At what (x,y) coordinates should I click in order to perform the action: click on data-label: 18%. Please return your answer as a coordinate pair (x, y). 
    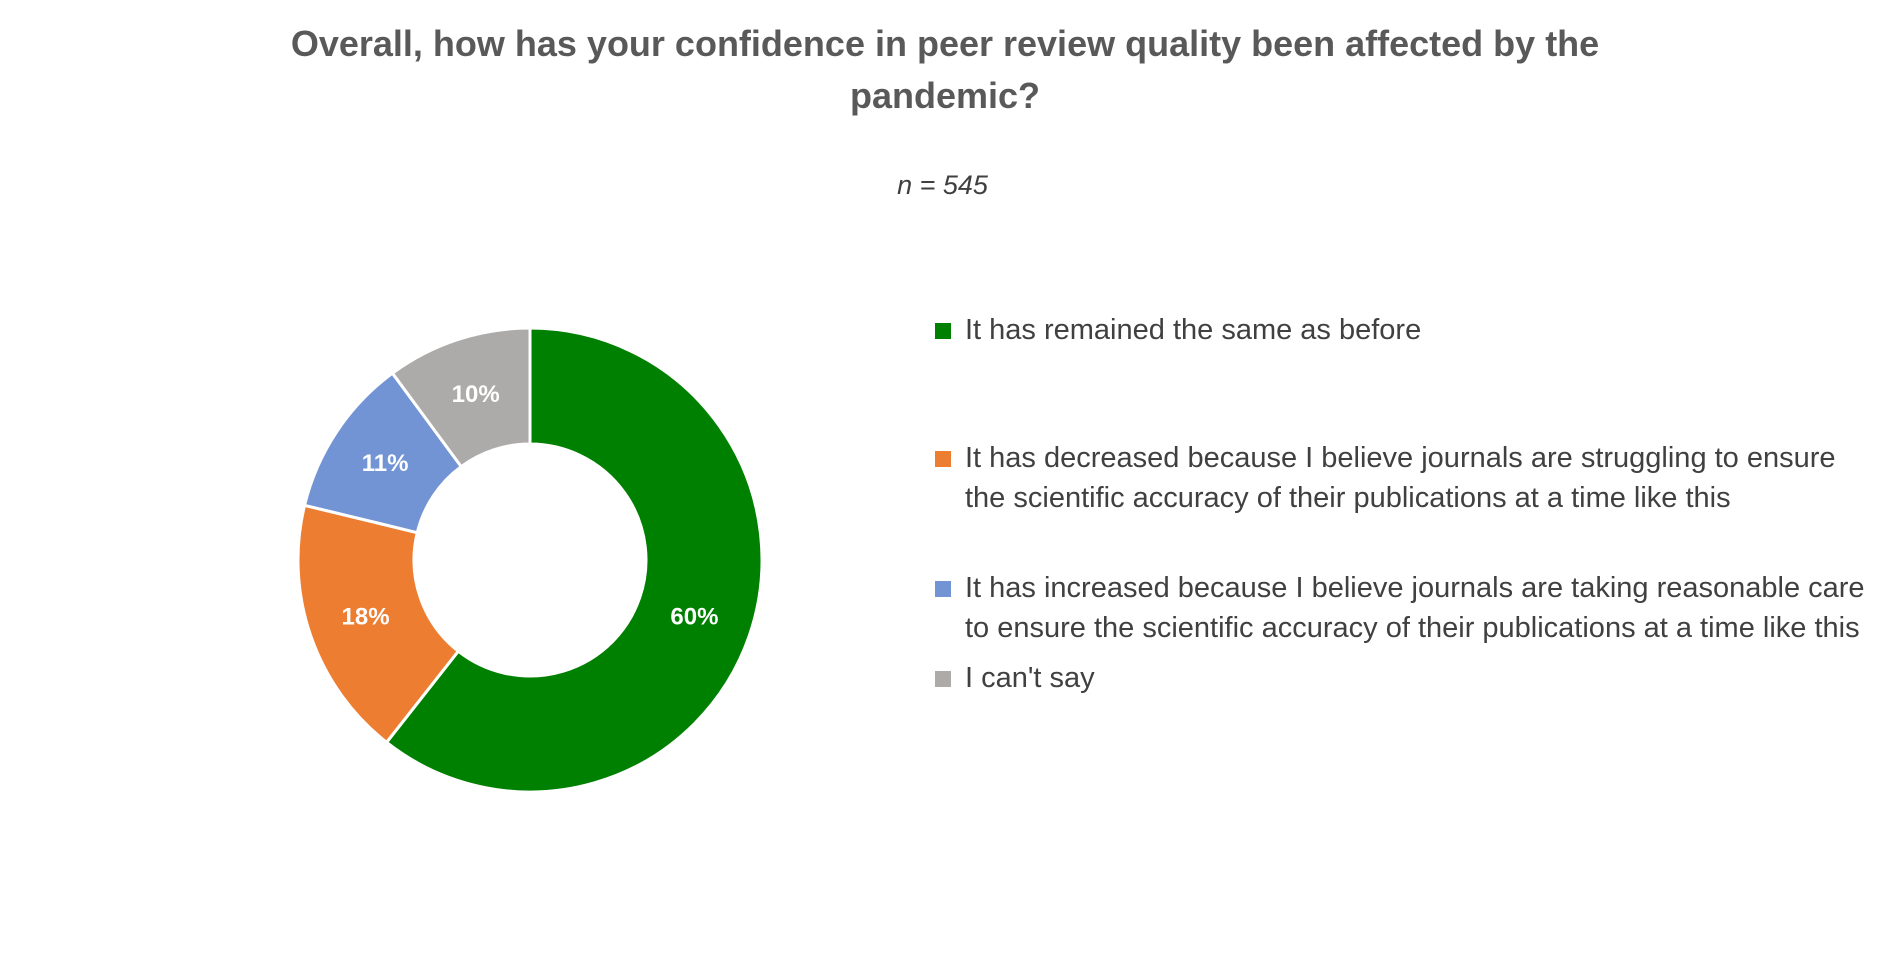
    Looking at the image, I should click on (366, 616).